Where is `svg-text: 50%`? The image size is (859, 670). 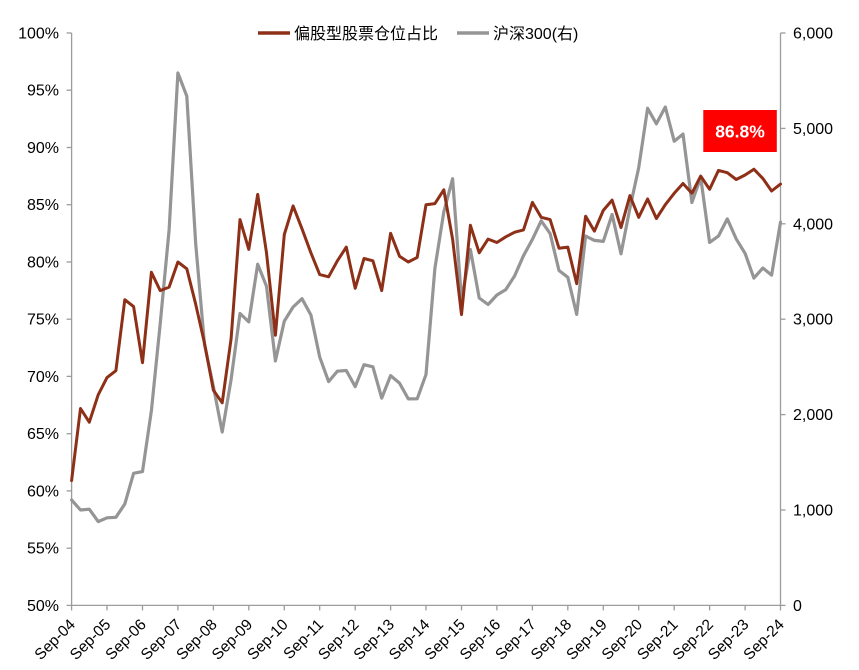 svg-text: 50% is located at coordinates (43, 606).